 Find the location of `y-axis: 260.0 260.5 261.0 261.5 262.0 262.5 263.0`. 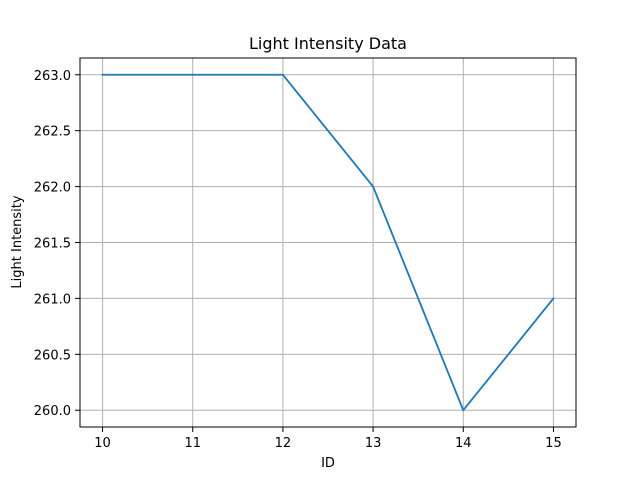

y-axis: 260.0 260.5 261.0 261.5 262.0 262.5 263.0 is located at coordinates (57, 244).